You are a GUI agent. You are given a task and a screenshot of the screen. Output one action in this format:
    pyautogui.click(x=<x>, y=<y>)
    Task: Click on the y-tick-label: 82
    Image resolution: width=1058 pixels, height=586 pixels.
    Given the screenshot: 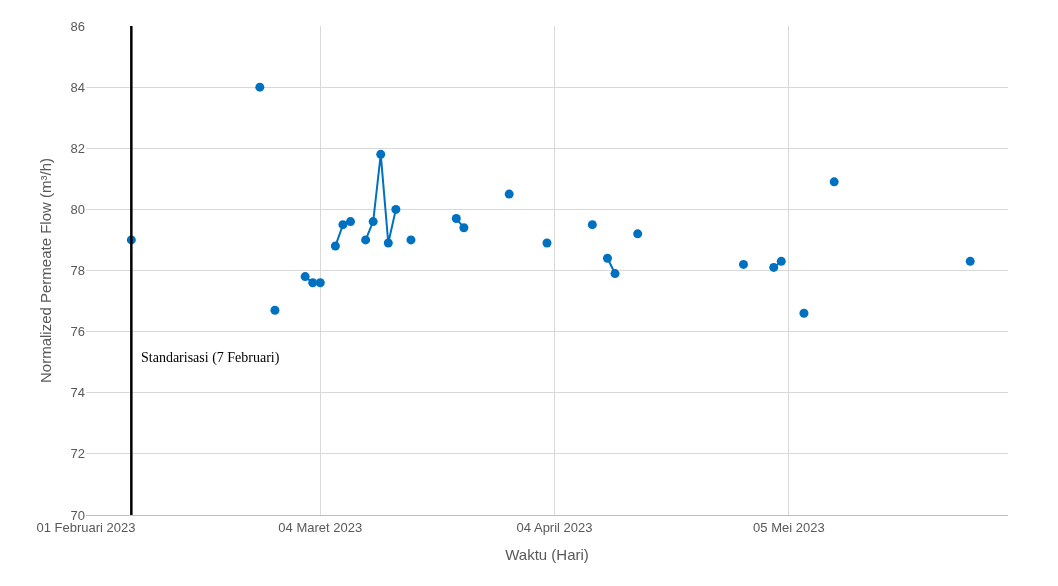 What is the action you would take?
    pyautogui.click(x=77, y=148)
    